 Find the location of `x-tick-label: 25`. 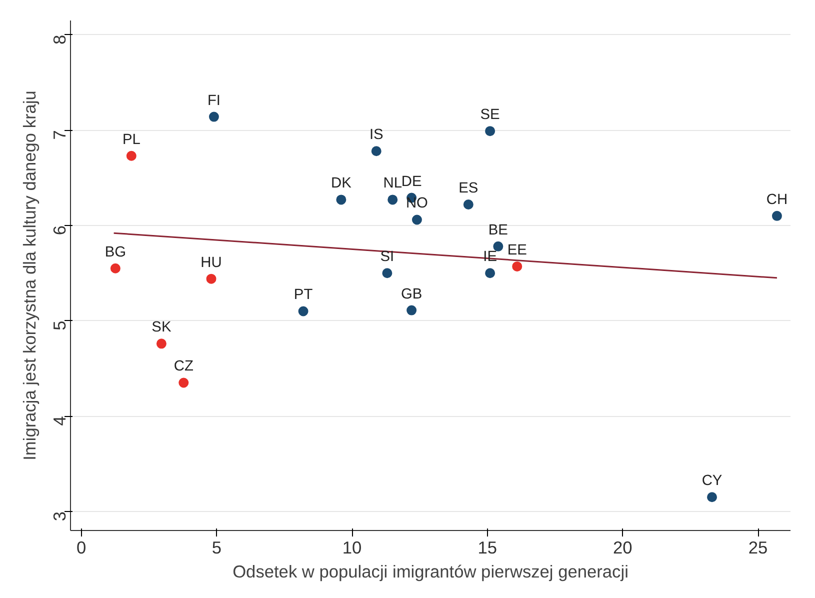

x-tick-label: 25 is located at coordinates (758, 548).